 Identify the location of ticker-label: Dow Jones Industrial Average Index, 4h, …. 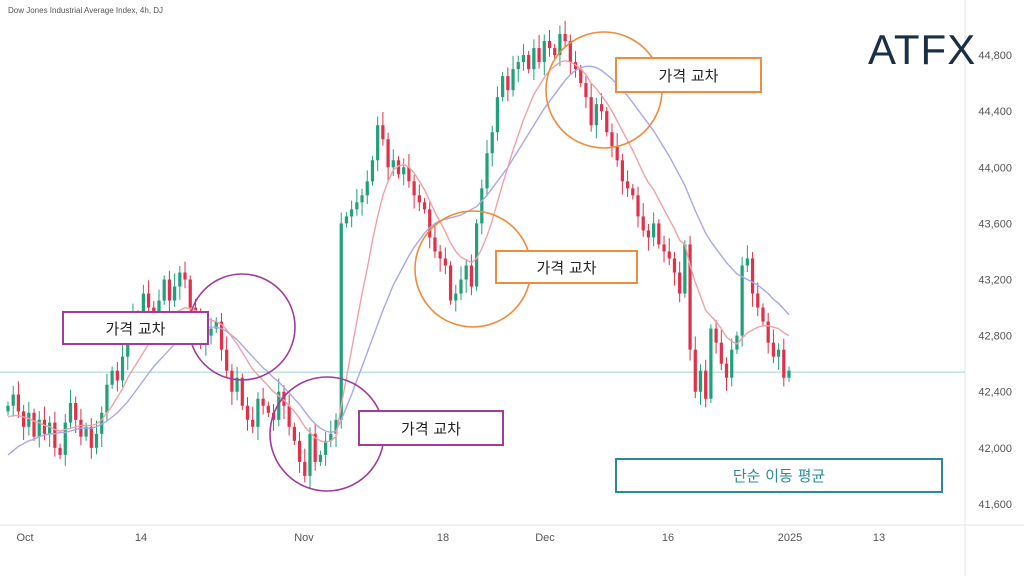
(86, 10).